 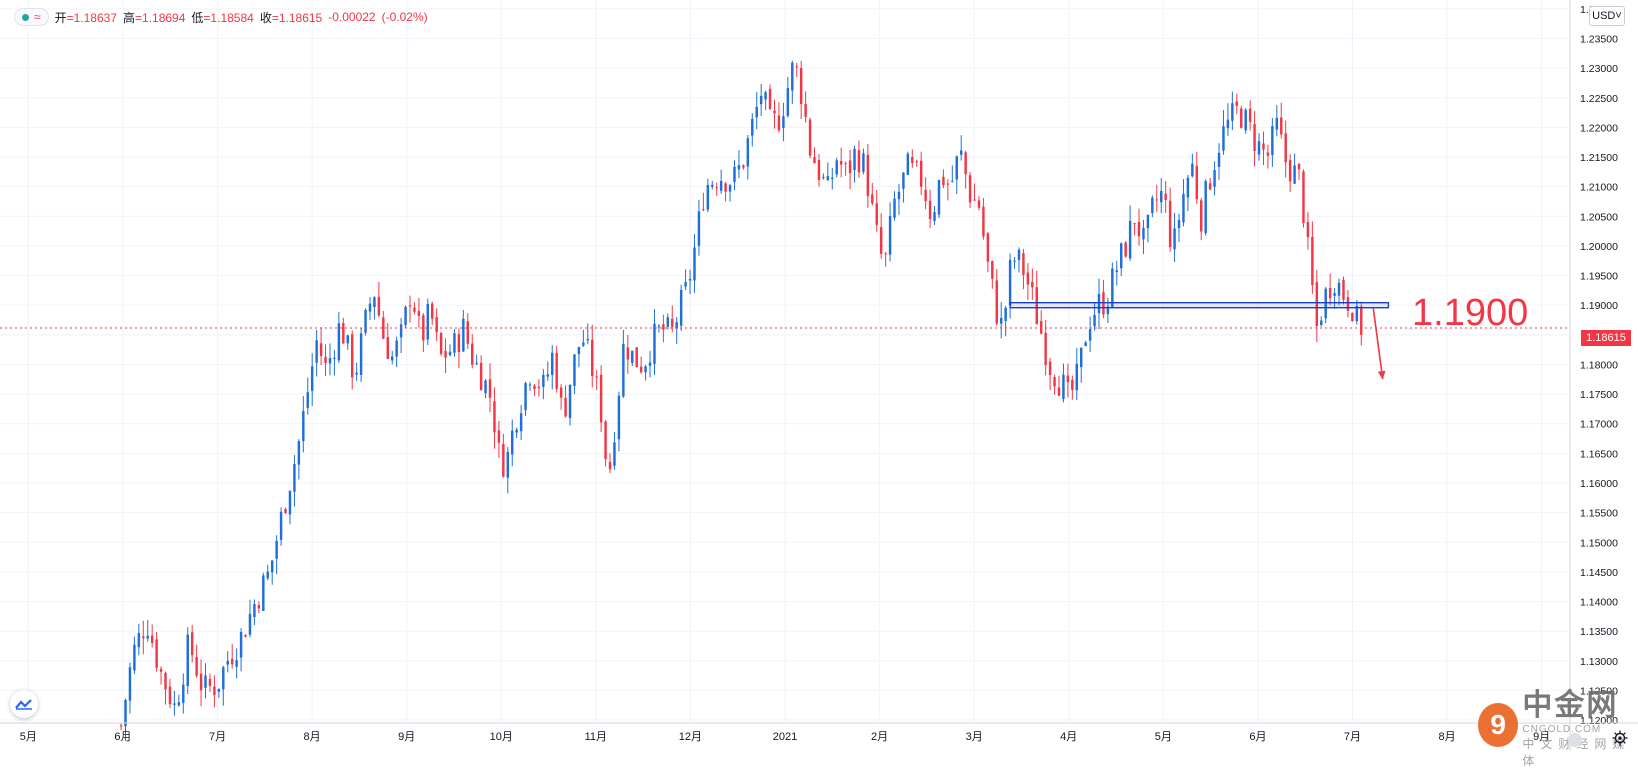 I want to click on high-label: 高, so click(x=129, y=17).